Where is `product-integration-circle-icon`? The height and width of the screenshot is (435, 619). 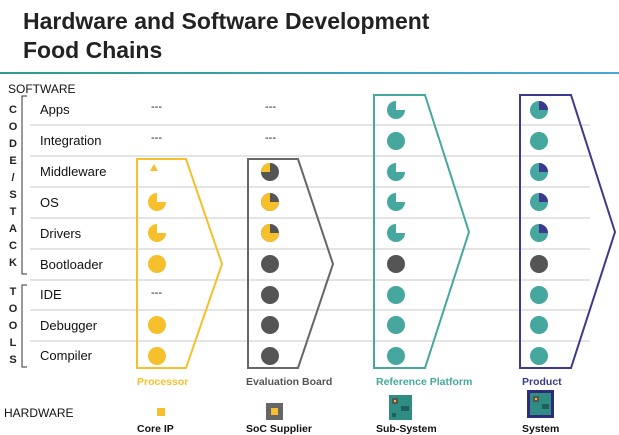 product-integration-circle-icon is located at coordinates (539, 141).